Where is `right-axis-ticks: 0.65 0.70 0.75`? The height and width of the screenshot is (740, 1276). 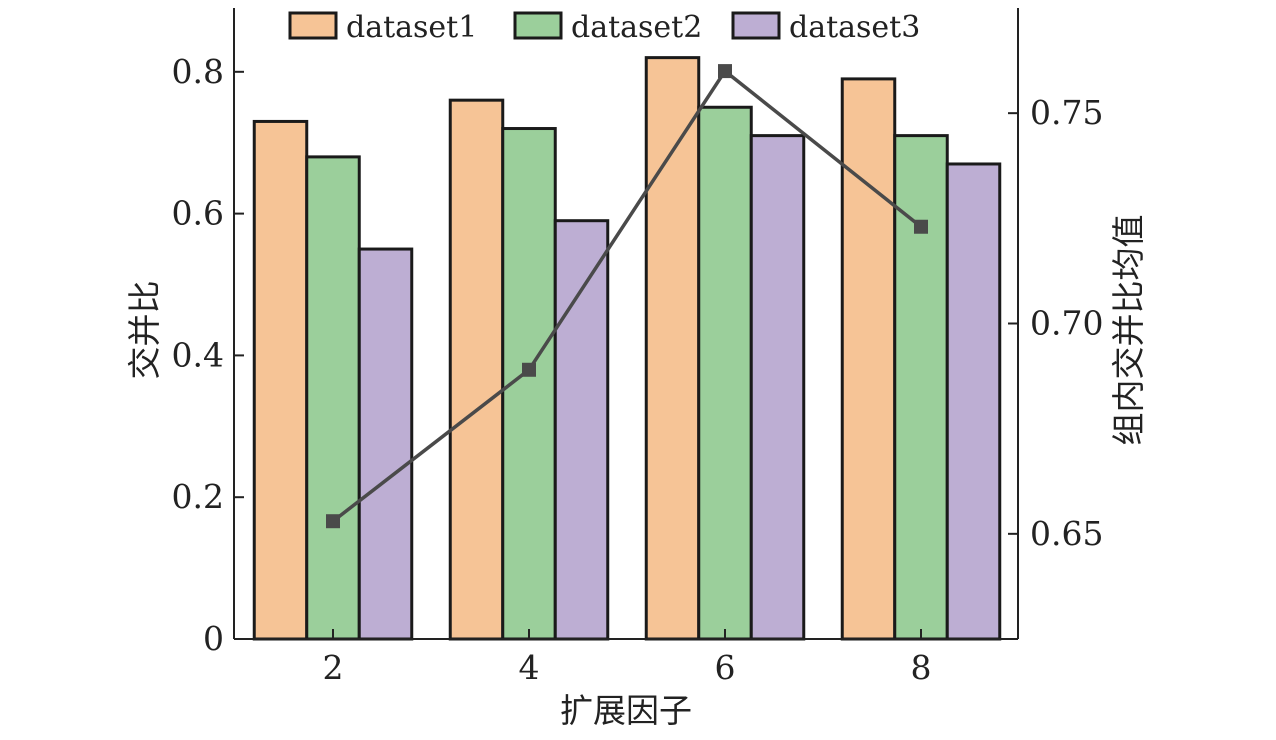 right-axis-ticks: 0.65 0.70 0.75 is located at coordinates (1055, 323).